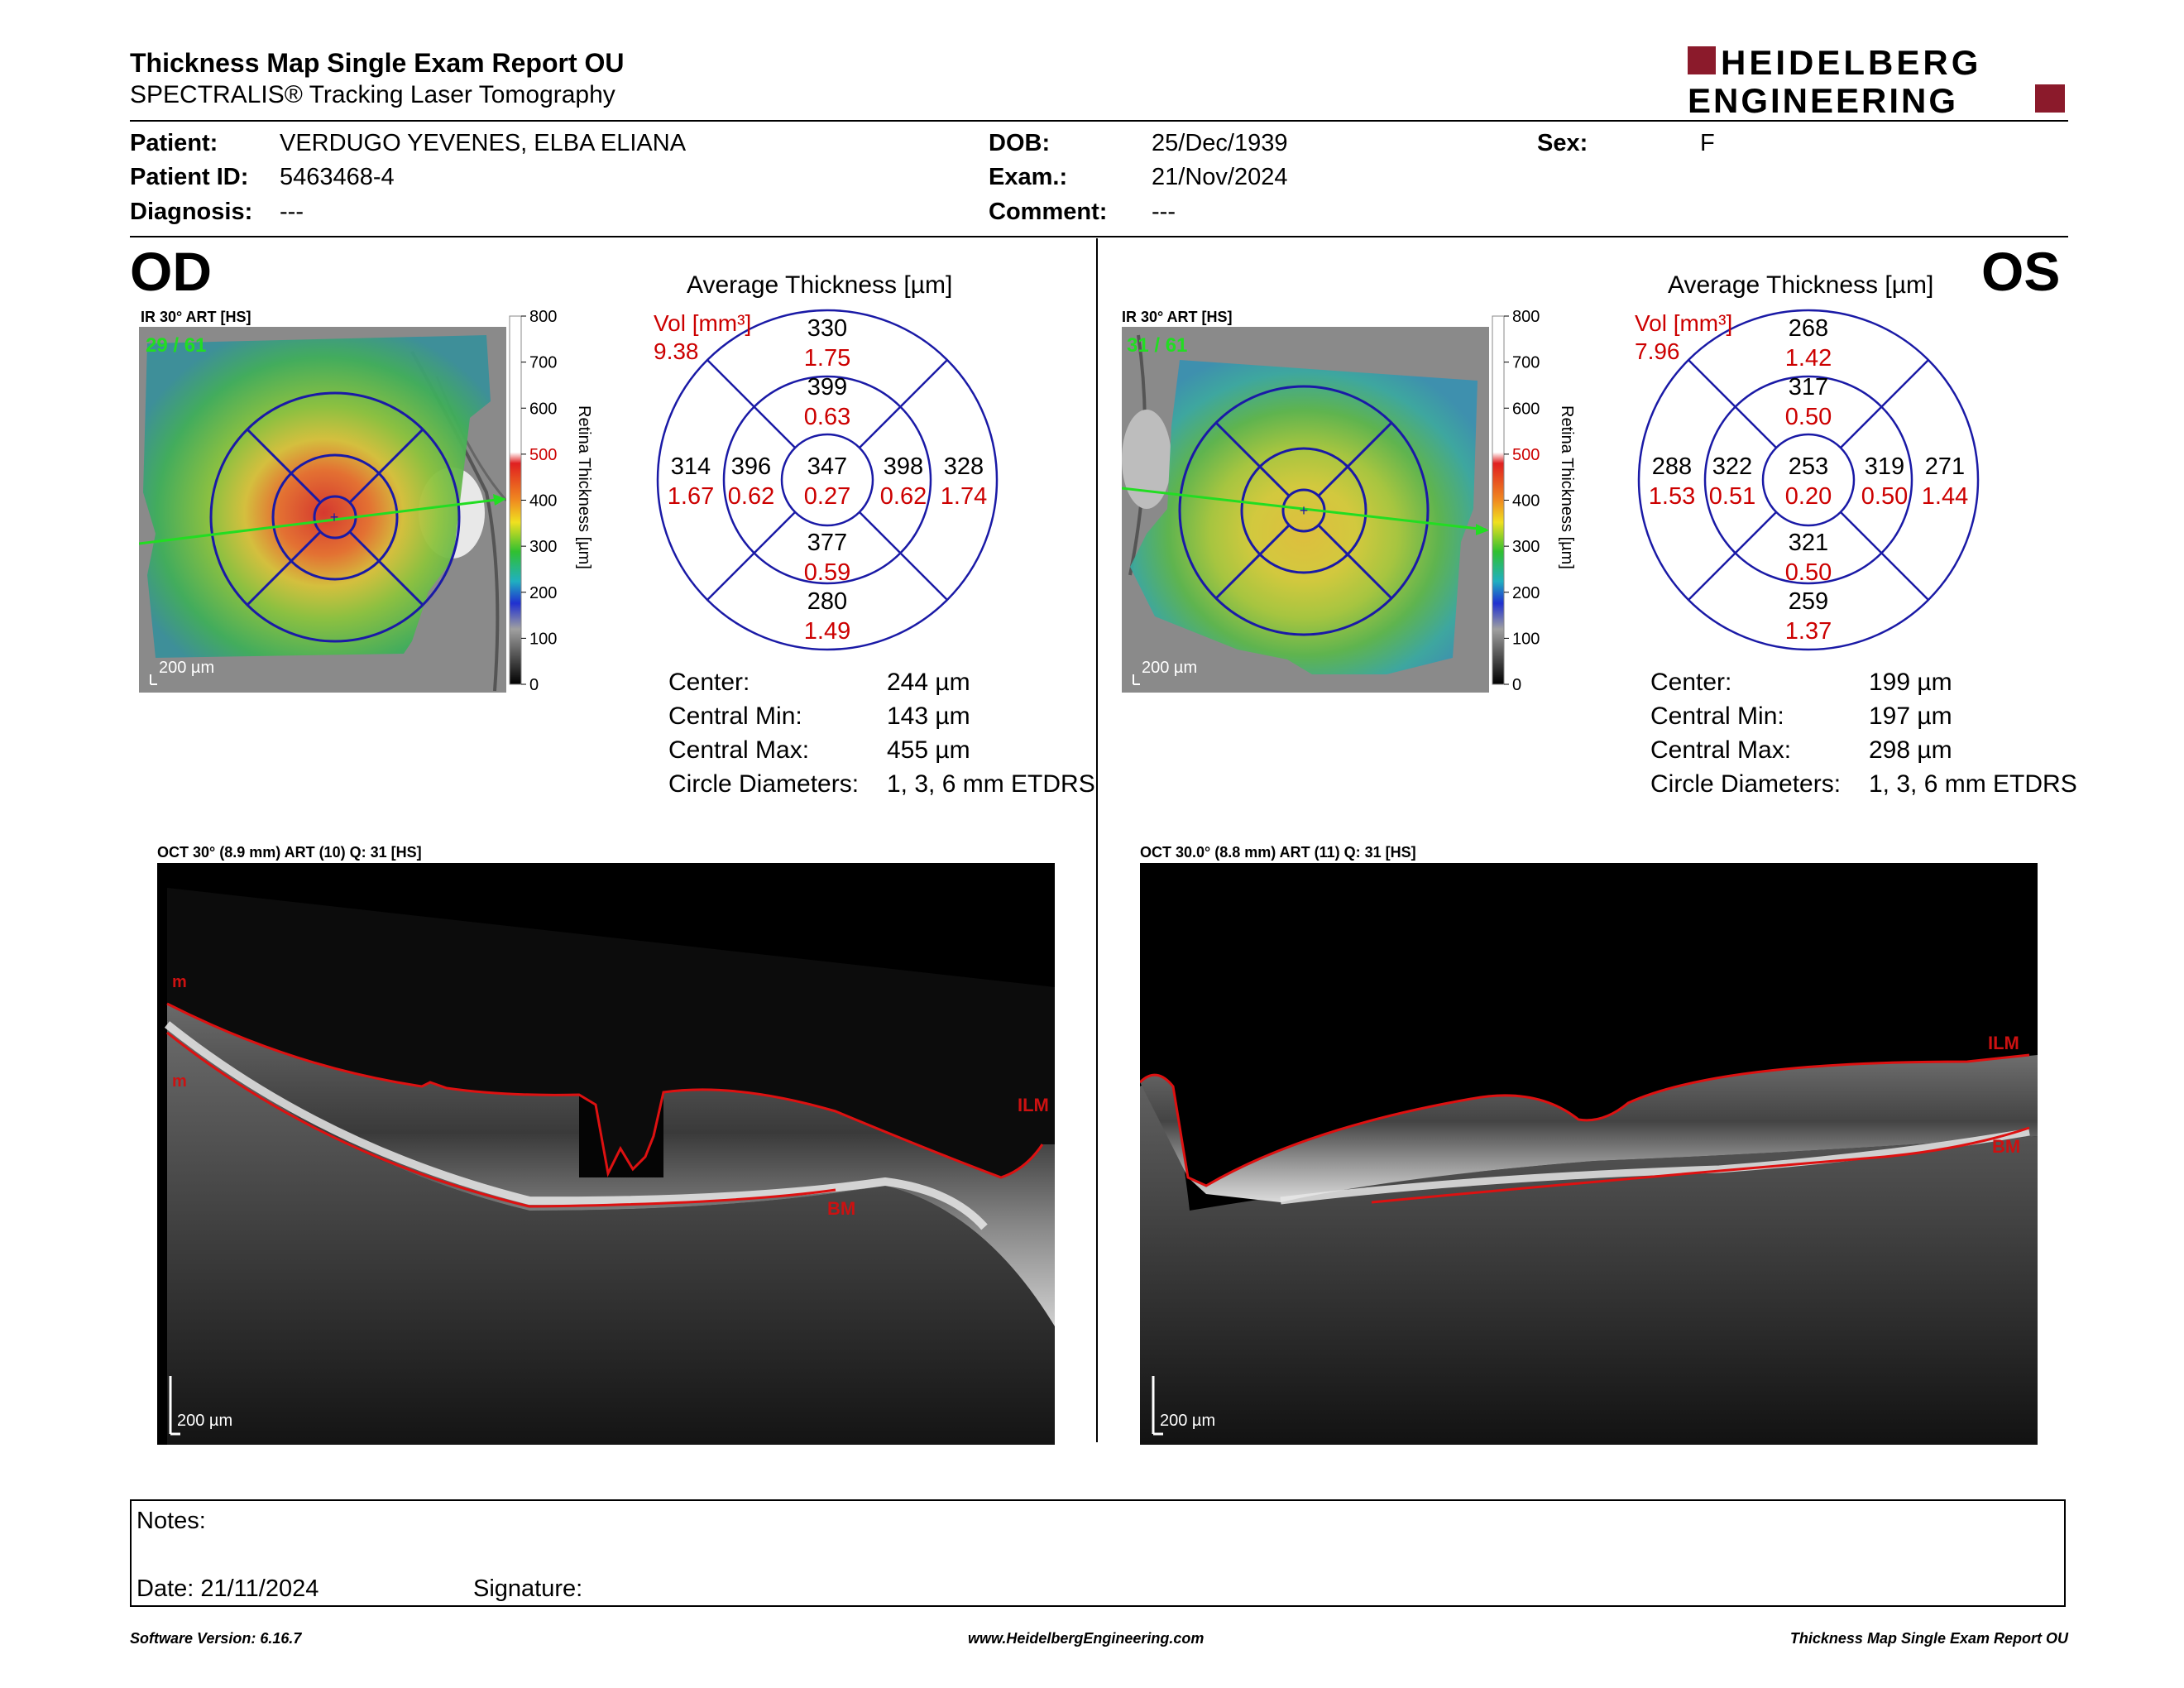 The width and height of the screenshot is (2184, 1688). I want to click on os-inner-inf-v: 0.50, so click(1808, 572).